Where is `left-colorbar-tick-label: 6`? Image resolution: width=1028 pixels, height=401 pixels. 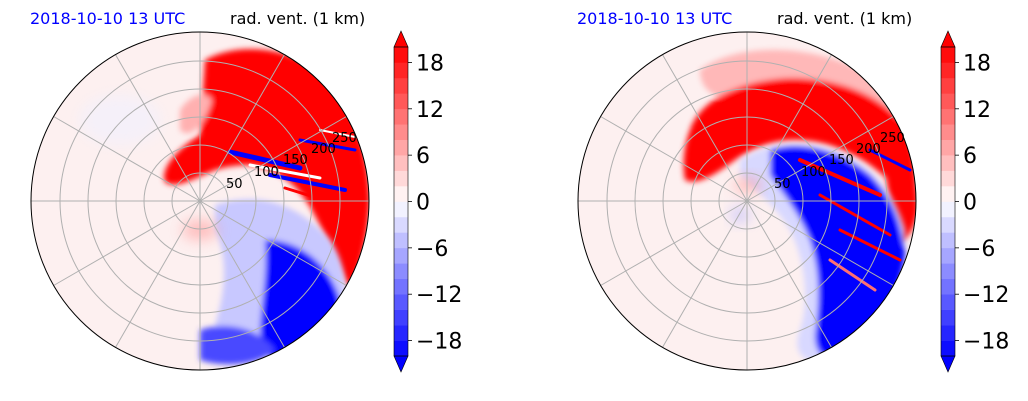 left-colorbar-tick-label: 6 is located at coordinates (423, 156).